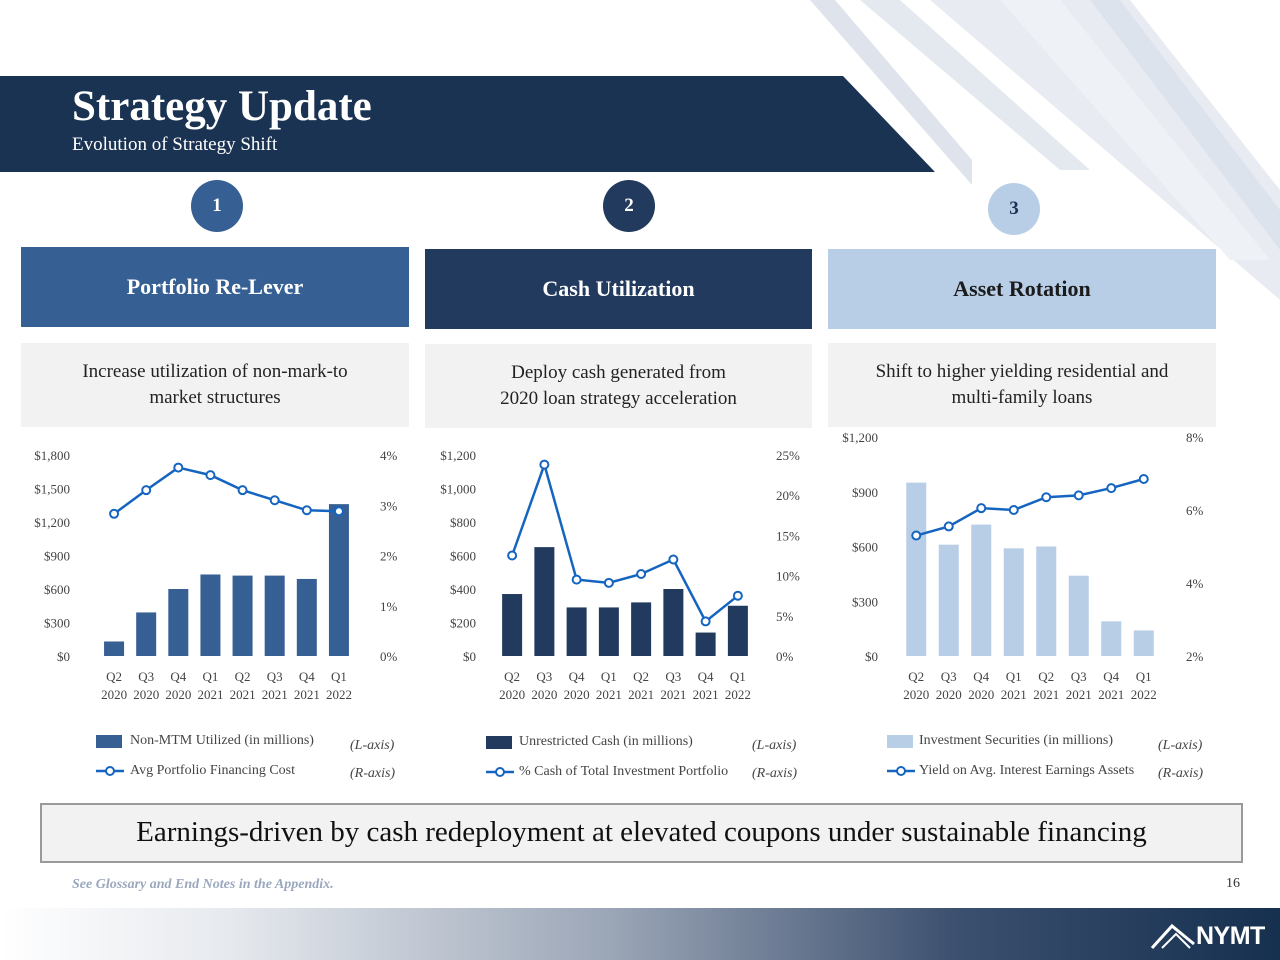 The height and width of the screenshot is (960, 1280). What do you see at coordinates (389, 505) in the screenshot?
I see `y-right-tick-label: 3%` at bounding box center [389, 505].